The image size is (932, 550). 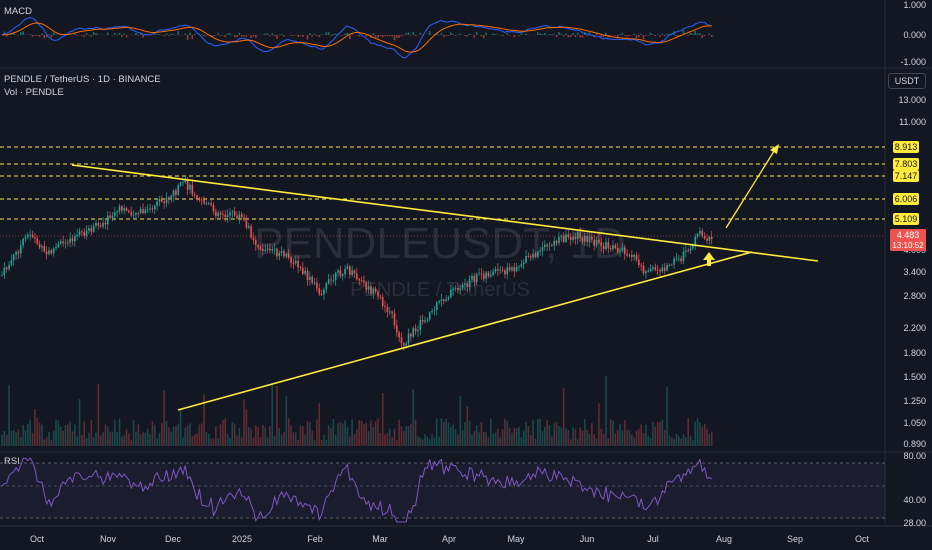 What do you see at coordinates (907, 81) in the screenshot?
I see `currency-button: USDT` at bounding box center [907, 81].